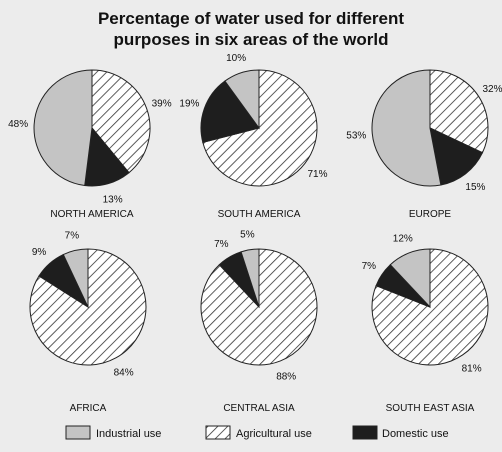 The height and width of the screenshot is (452, 502). Describe the element at coordinates (121, 121) in the screenshot. I see `slice-north-america-agricultural-use` at that location.